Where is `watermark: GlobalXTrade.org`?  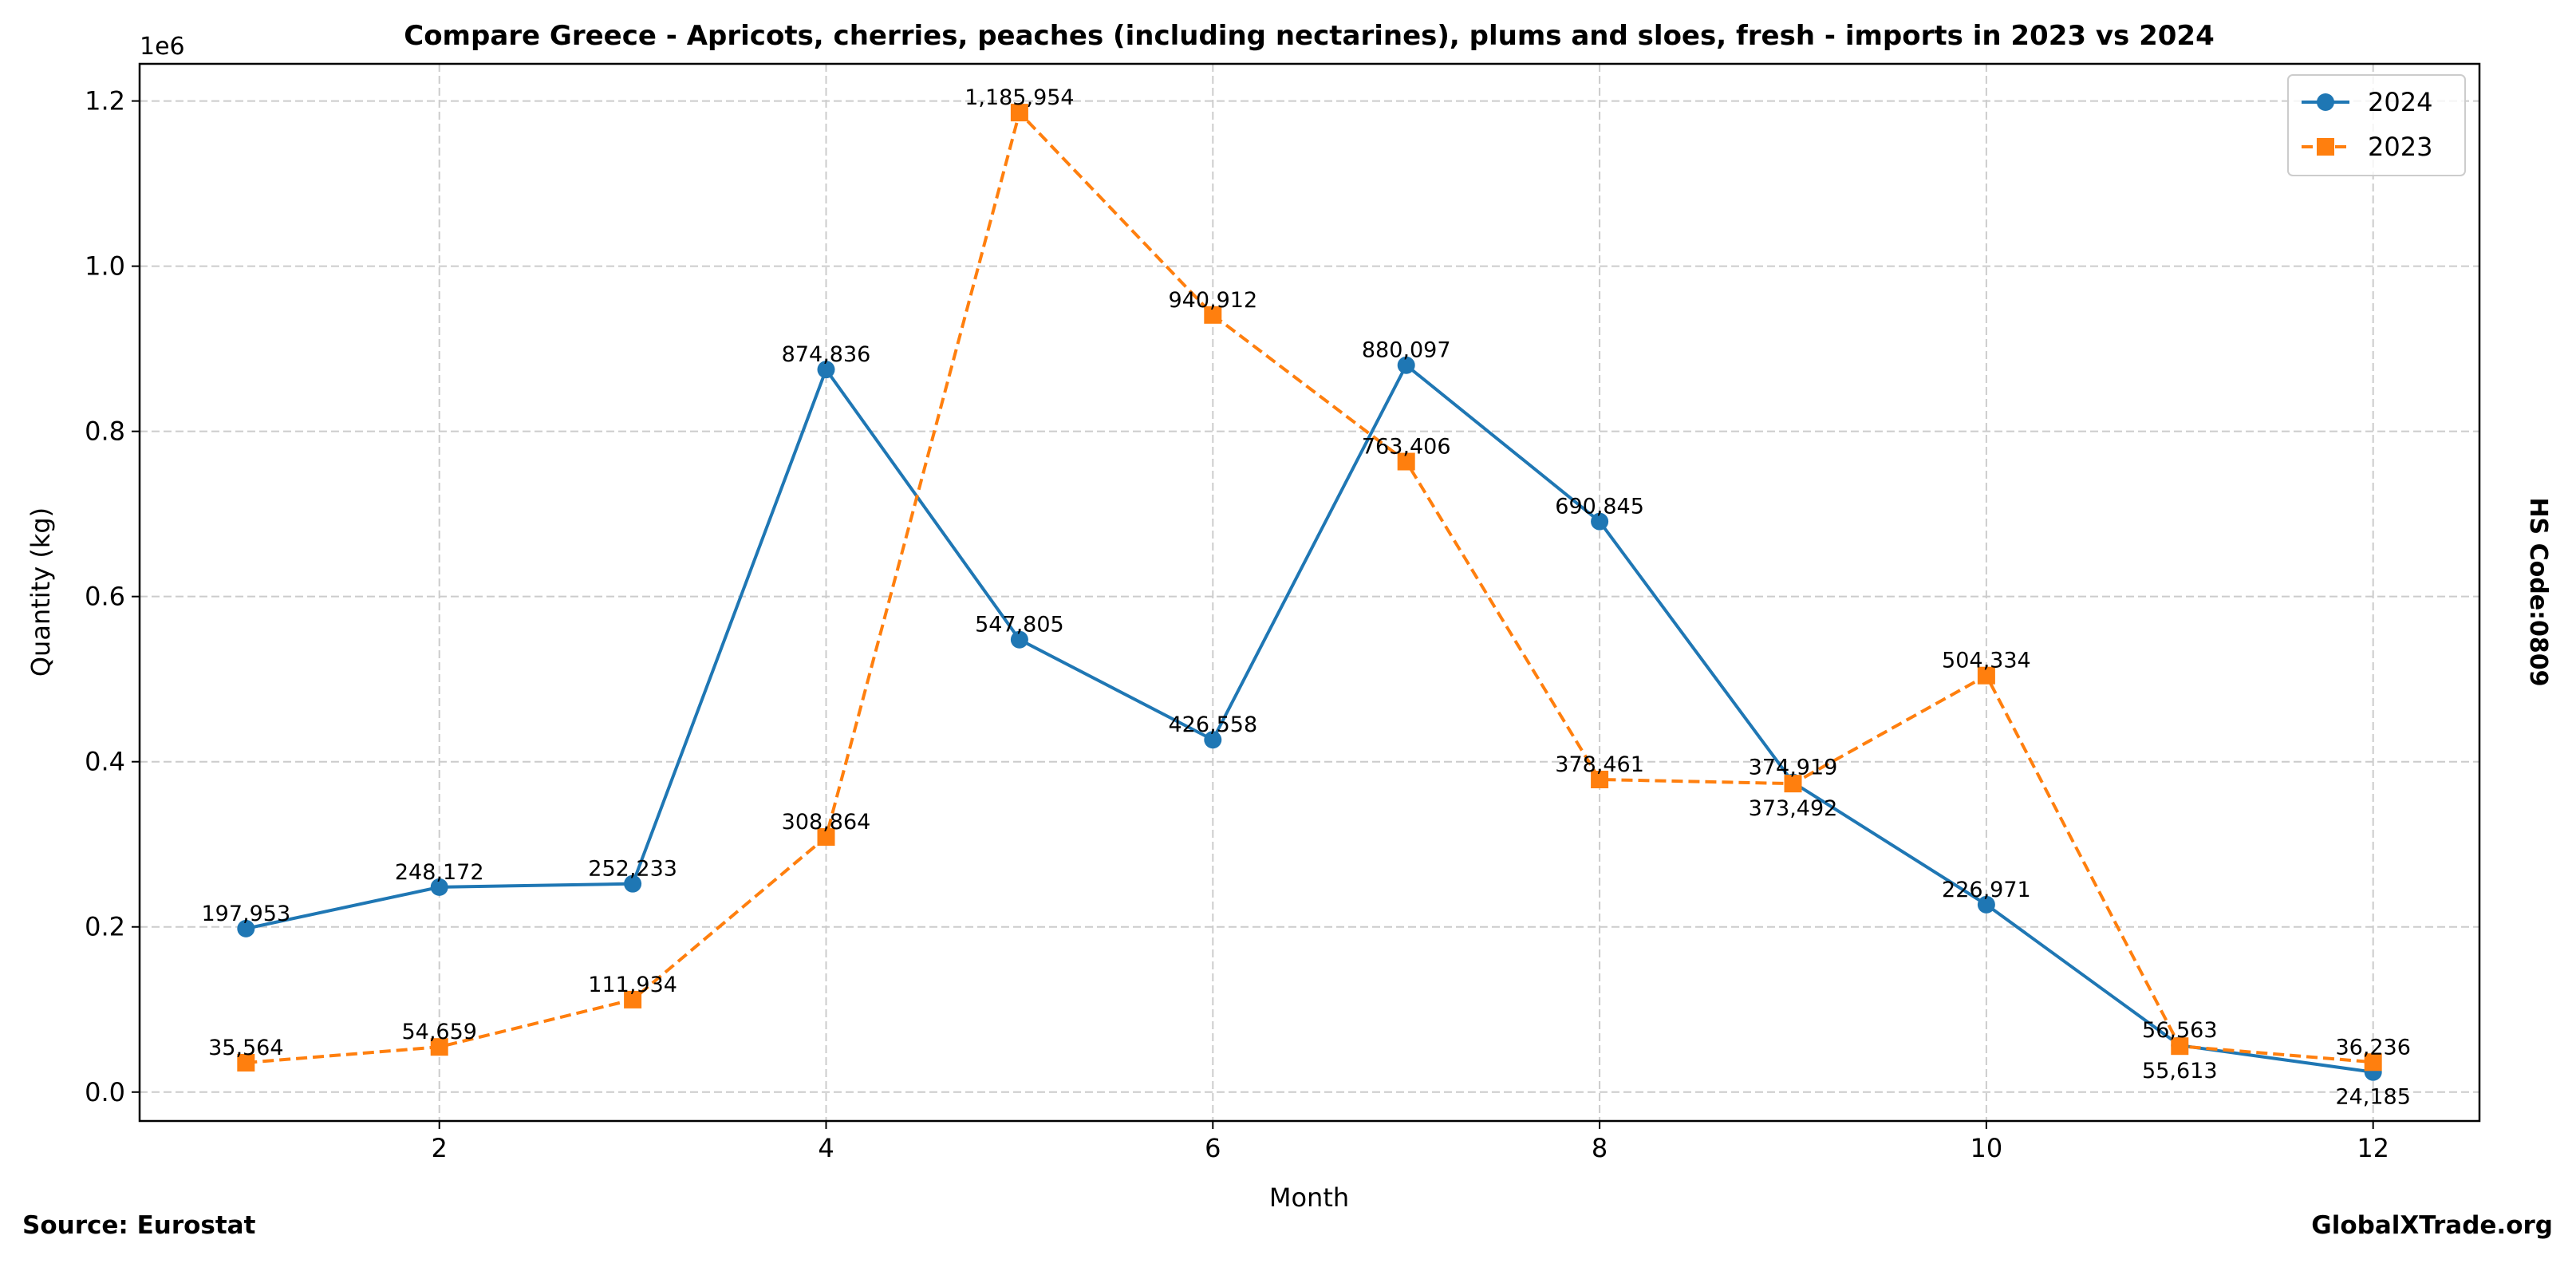
watermark: GlobalXTrade.org is located at coordinates (2432, 1226).